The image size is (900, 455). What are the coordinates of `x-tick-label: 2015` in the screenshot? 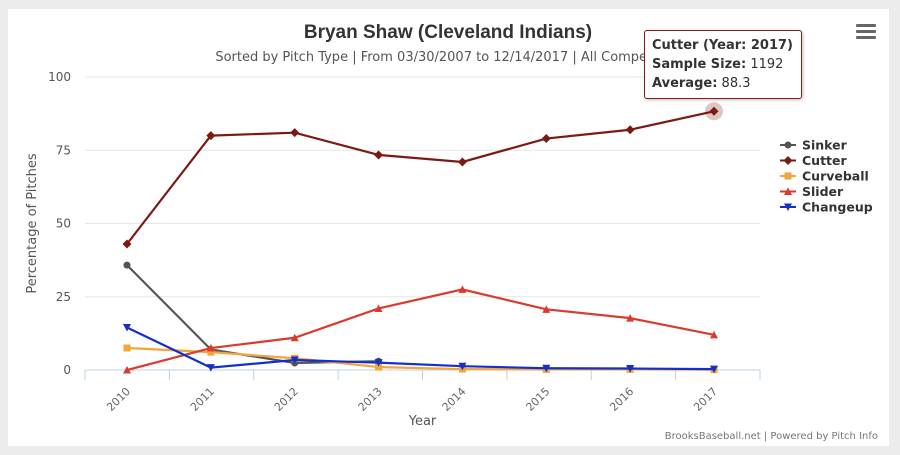 It's located at (537, 399).